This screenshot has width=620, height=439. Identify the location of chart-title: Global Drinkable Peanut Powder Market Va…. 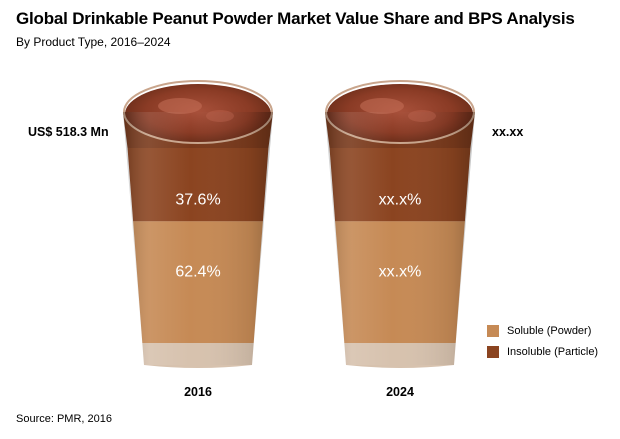
(295, 18).